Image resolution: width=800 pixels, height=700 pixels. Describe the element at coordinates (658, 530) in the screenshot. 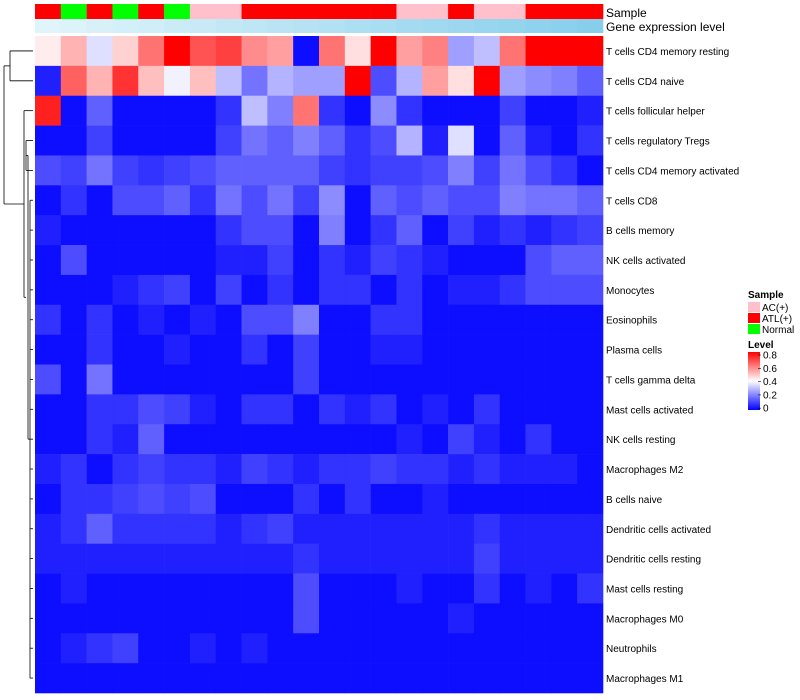

I see `row-label: Dendritic cells activated` at that location.